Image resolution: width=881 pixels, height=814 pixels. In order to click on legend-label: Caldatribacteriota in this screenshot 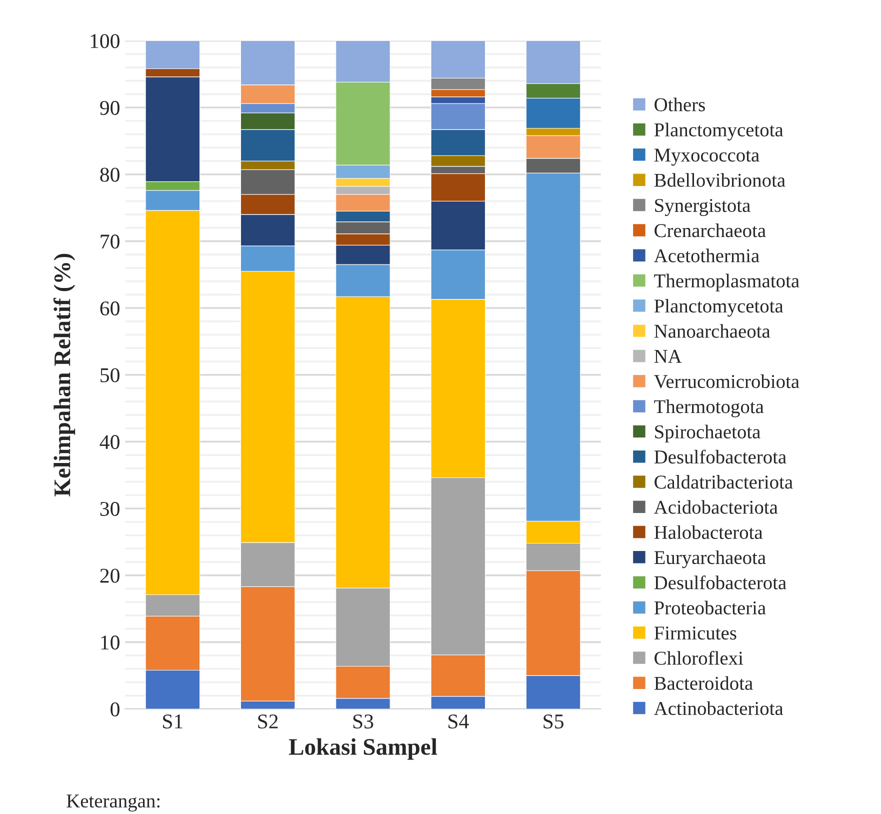, I will do `click(723, 482)`.